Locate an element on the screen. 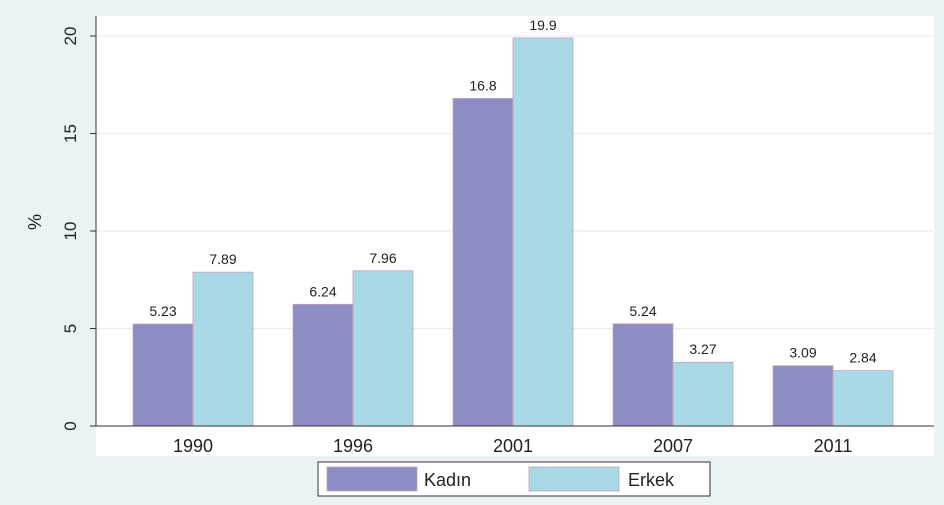  y-tick-label: 20 is located at coordinates (70, 36).